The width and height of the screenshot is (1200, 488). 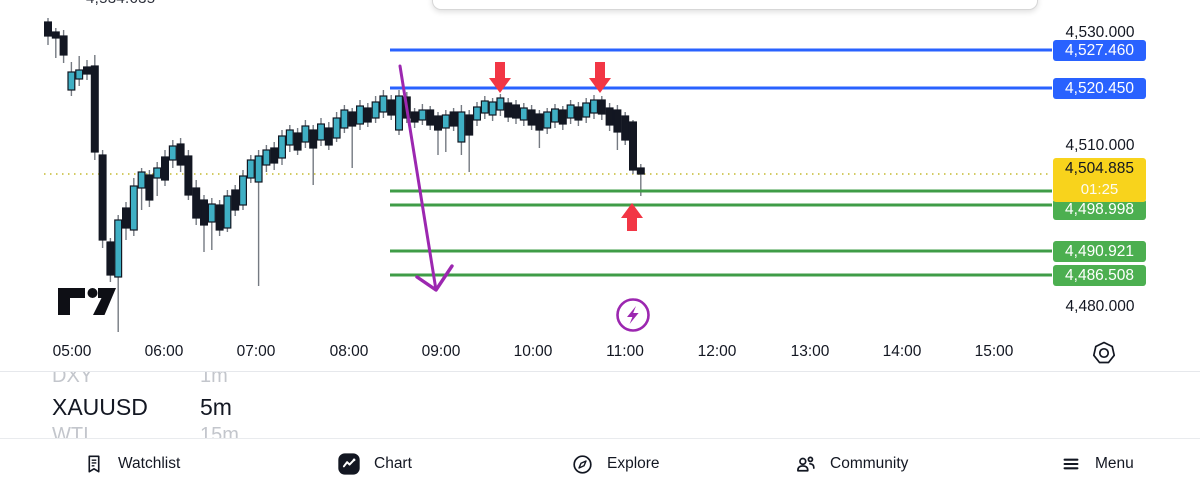 What do you see at coordinates (582, 464) in the screenshot?
I see `compass-icon` at bounding box center [582, 464].